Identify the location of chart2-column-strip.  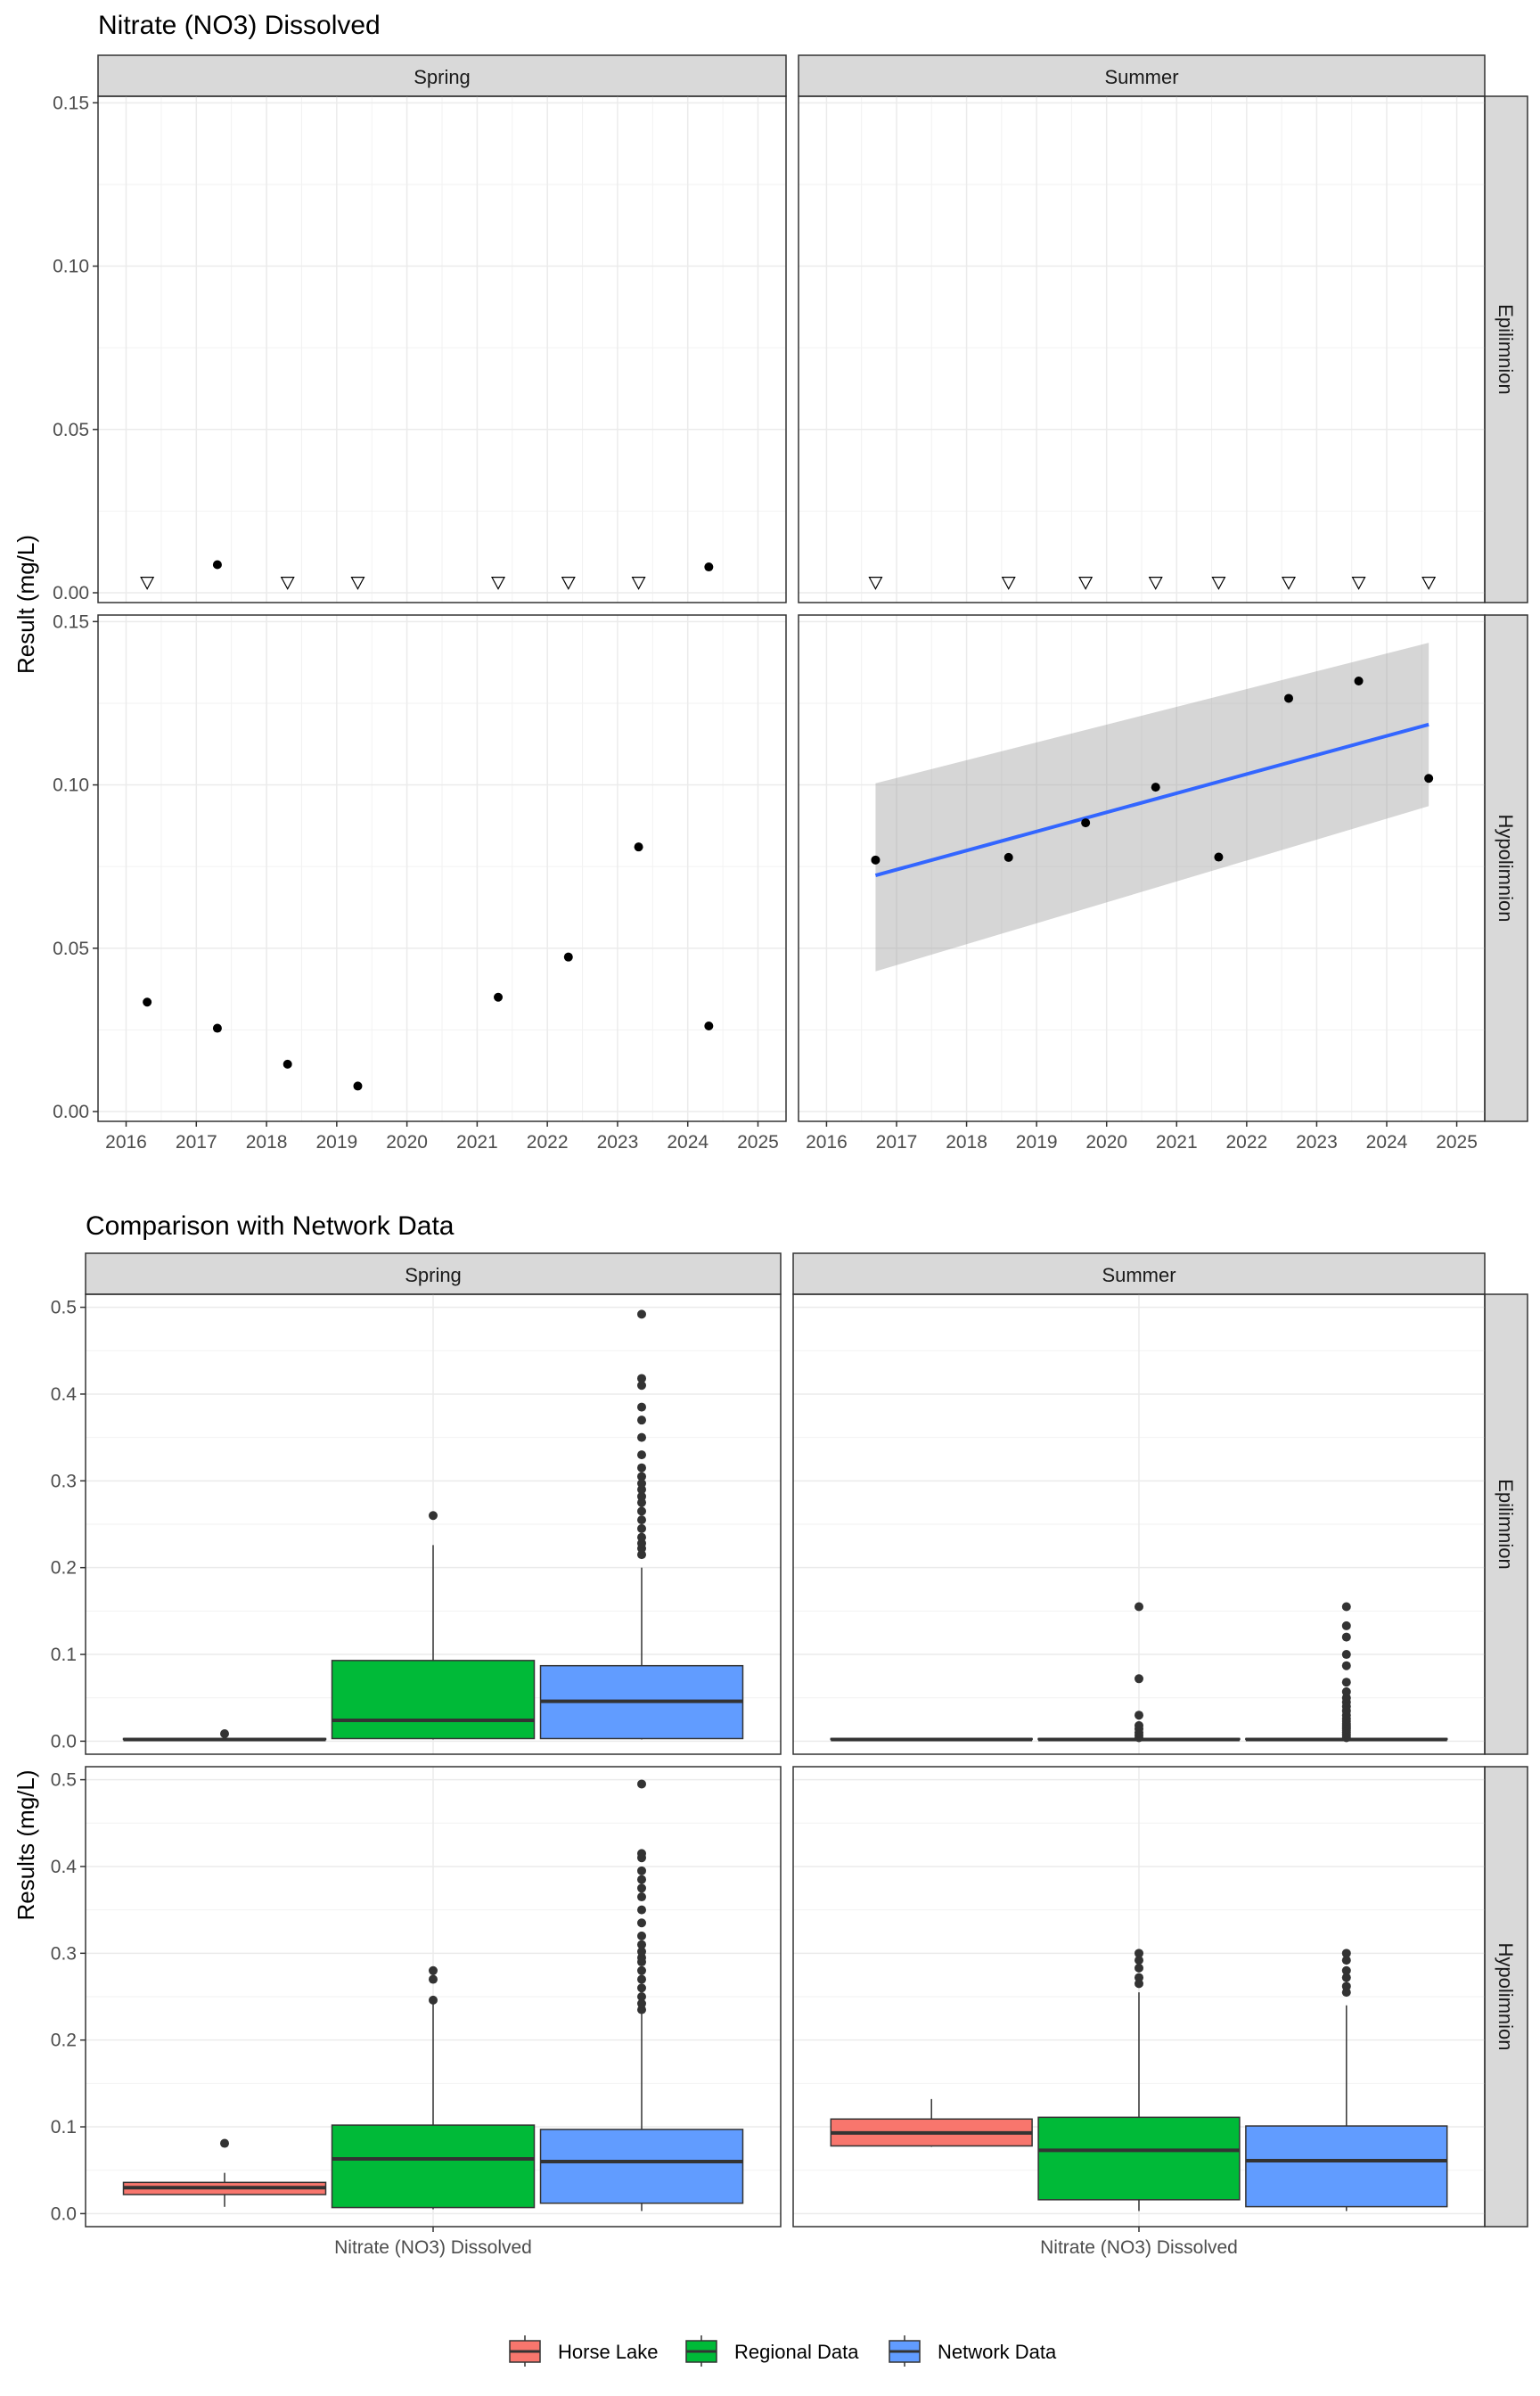
(433, 1273).